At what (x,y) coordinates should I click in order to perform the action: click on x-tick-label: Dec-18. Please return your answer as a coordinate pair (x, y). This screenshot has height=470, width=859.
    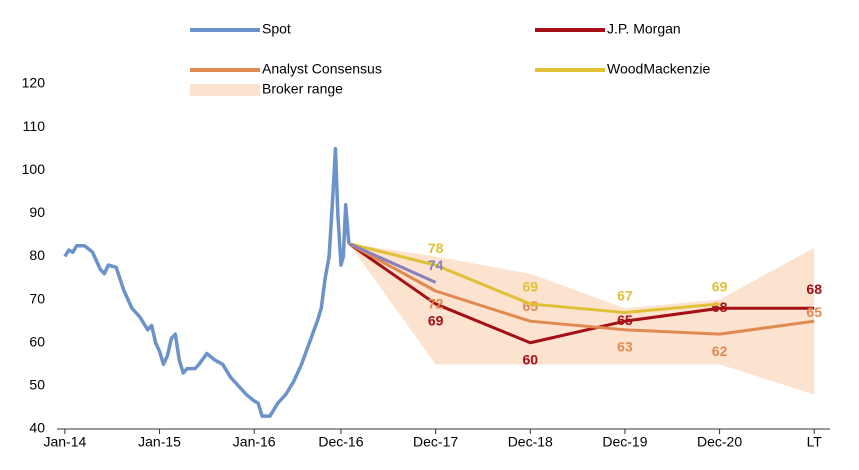
    Looking at the image, I should click on (530, 442).